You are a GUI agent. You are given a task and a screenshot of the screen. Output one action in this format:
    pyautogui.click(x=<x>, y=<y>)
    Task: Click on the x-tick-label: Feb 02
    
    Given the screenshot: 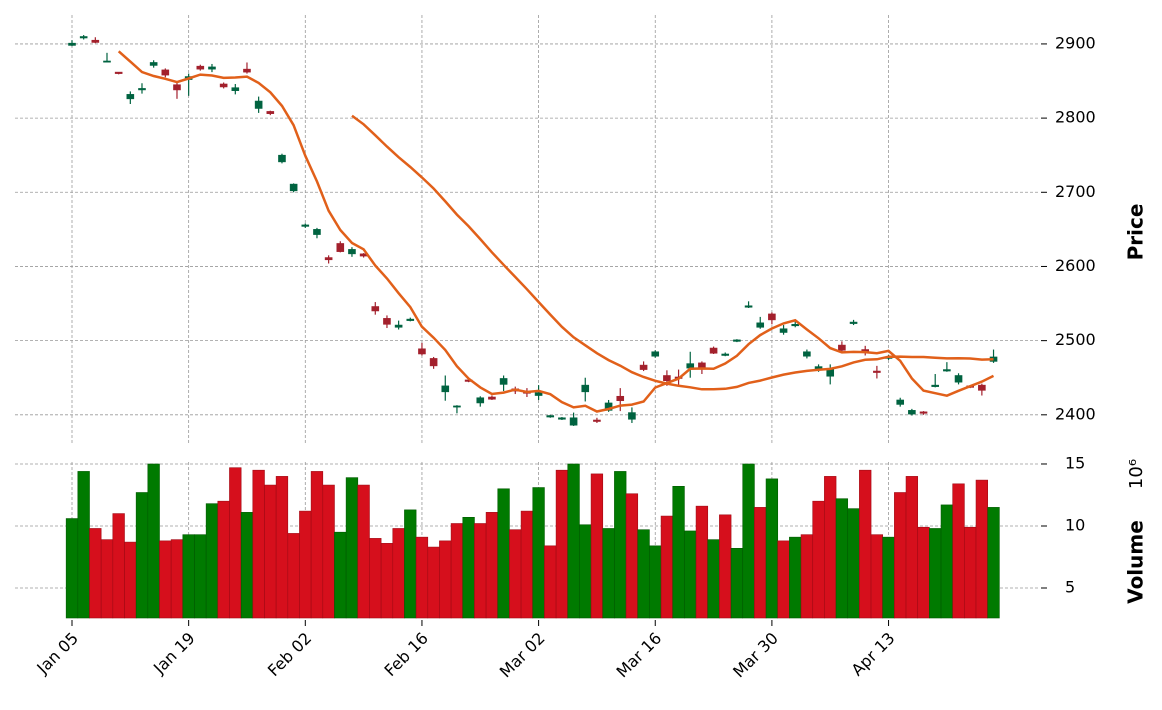 What is the action you would take?
    pyautogui.click(x=289, y=654)
    